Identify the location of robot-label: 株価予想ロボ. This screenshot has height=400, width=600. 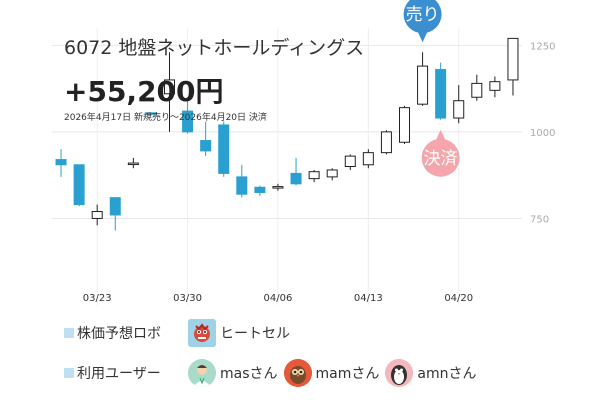
(119, 334).